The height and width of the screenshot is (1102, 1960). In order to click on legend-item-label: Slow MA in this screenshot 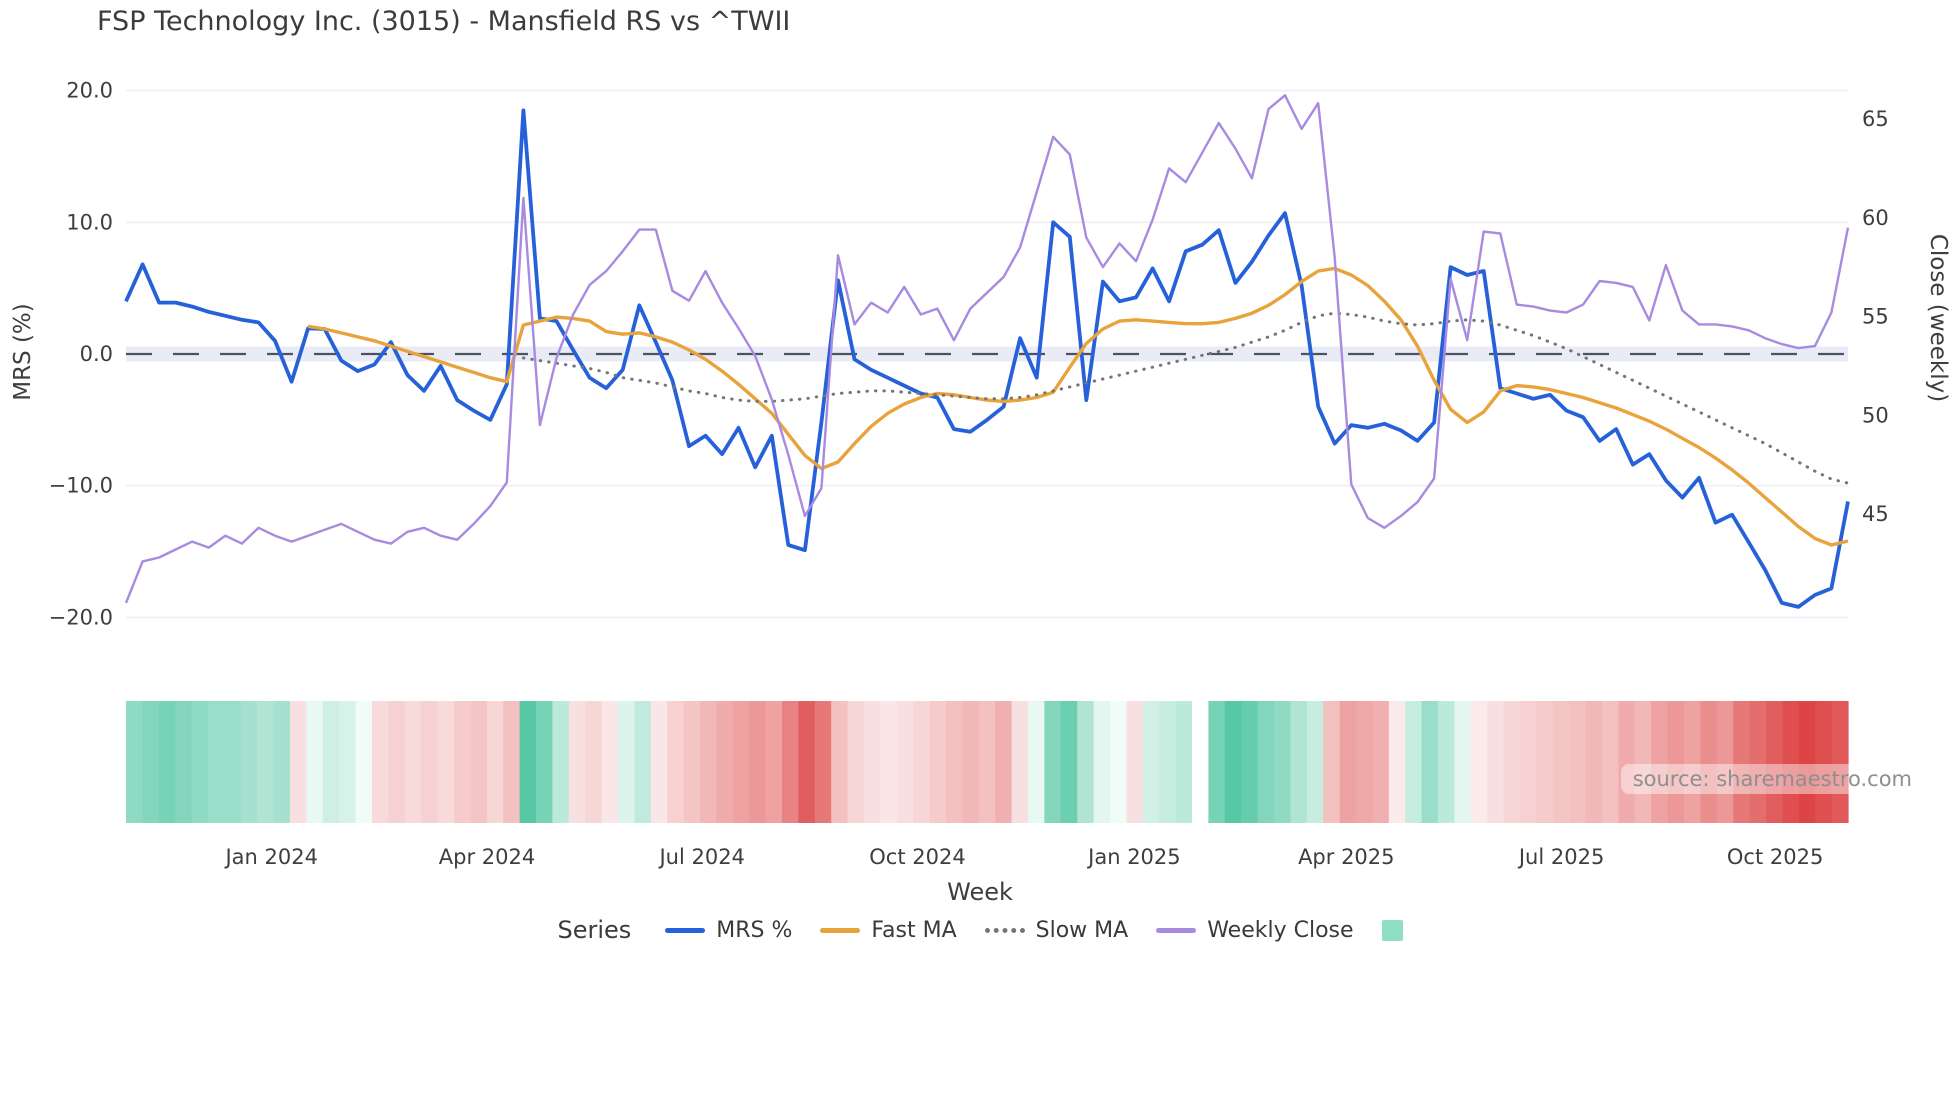, I will do `click(1082, 930)`.